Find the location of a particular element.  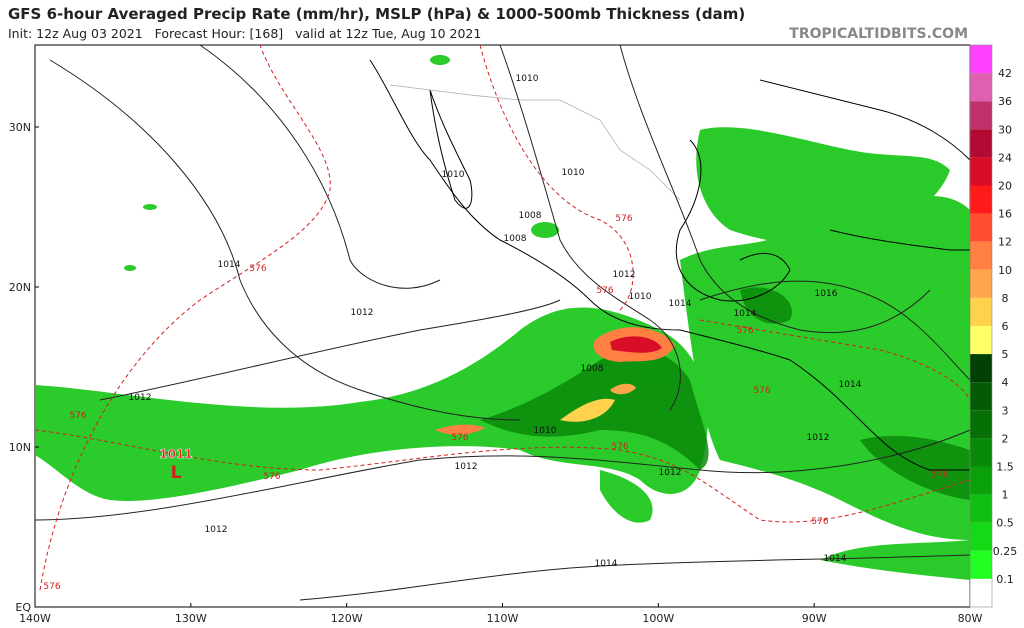

colorbar-label: 0.1 is located at coordinates (1005, 579).